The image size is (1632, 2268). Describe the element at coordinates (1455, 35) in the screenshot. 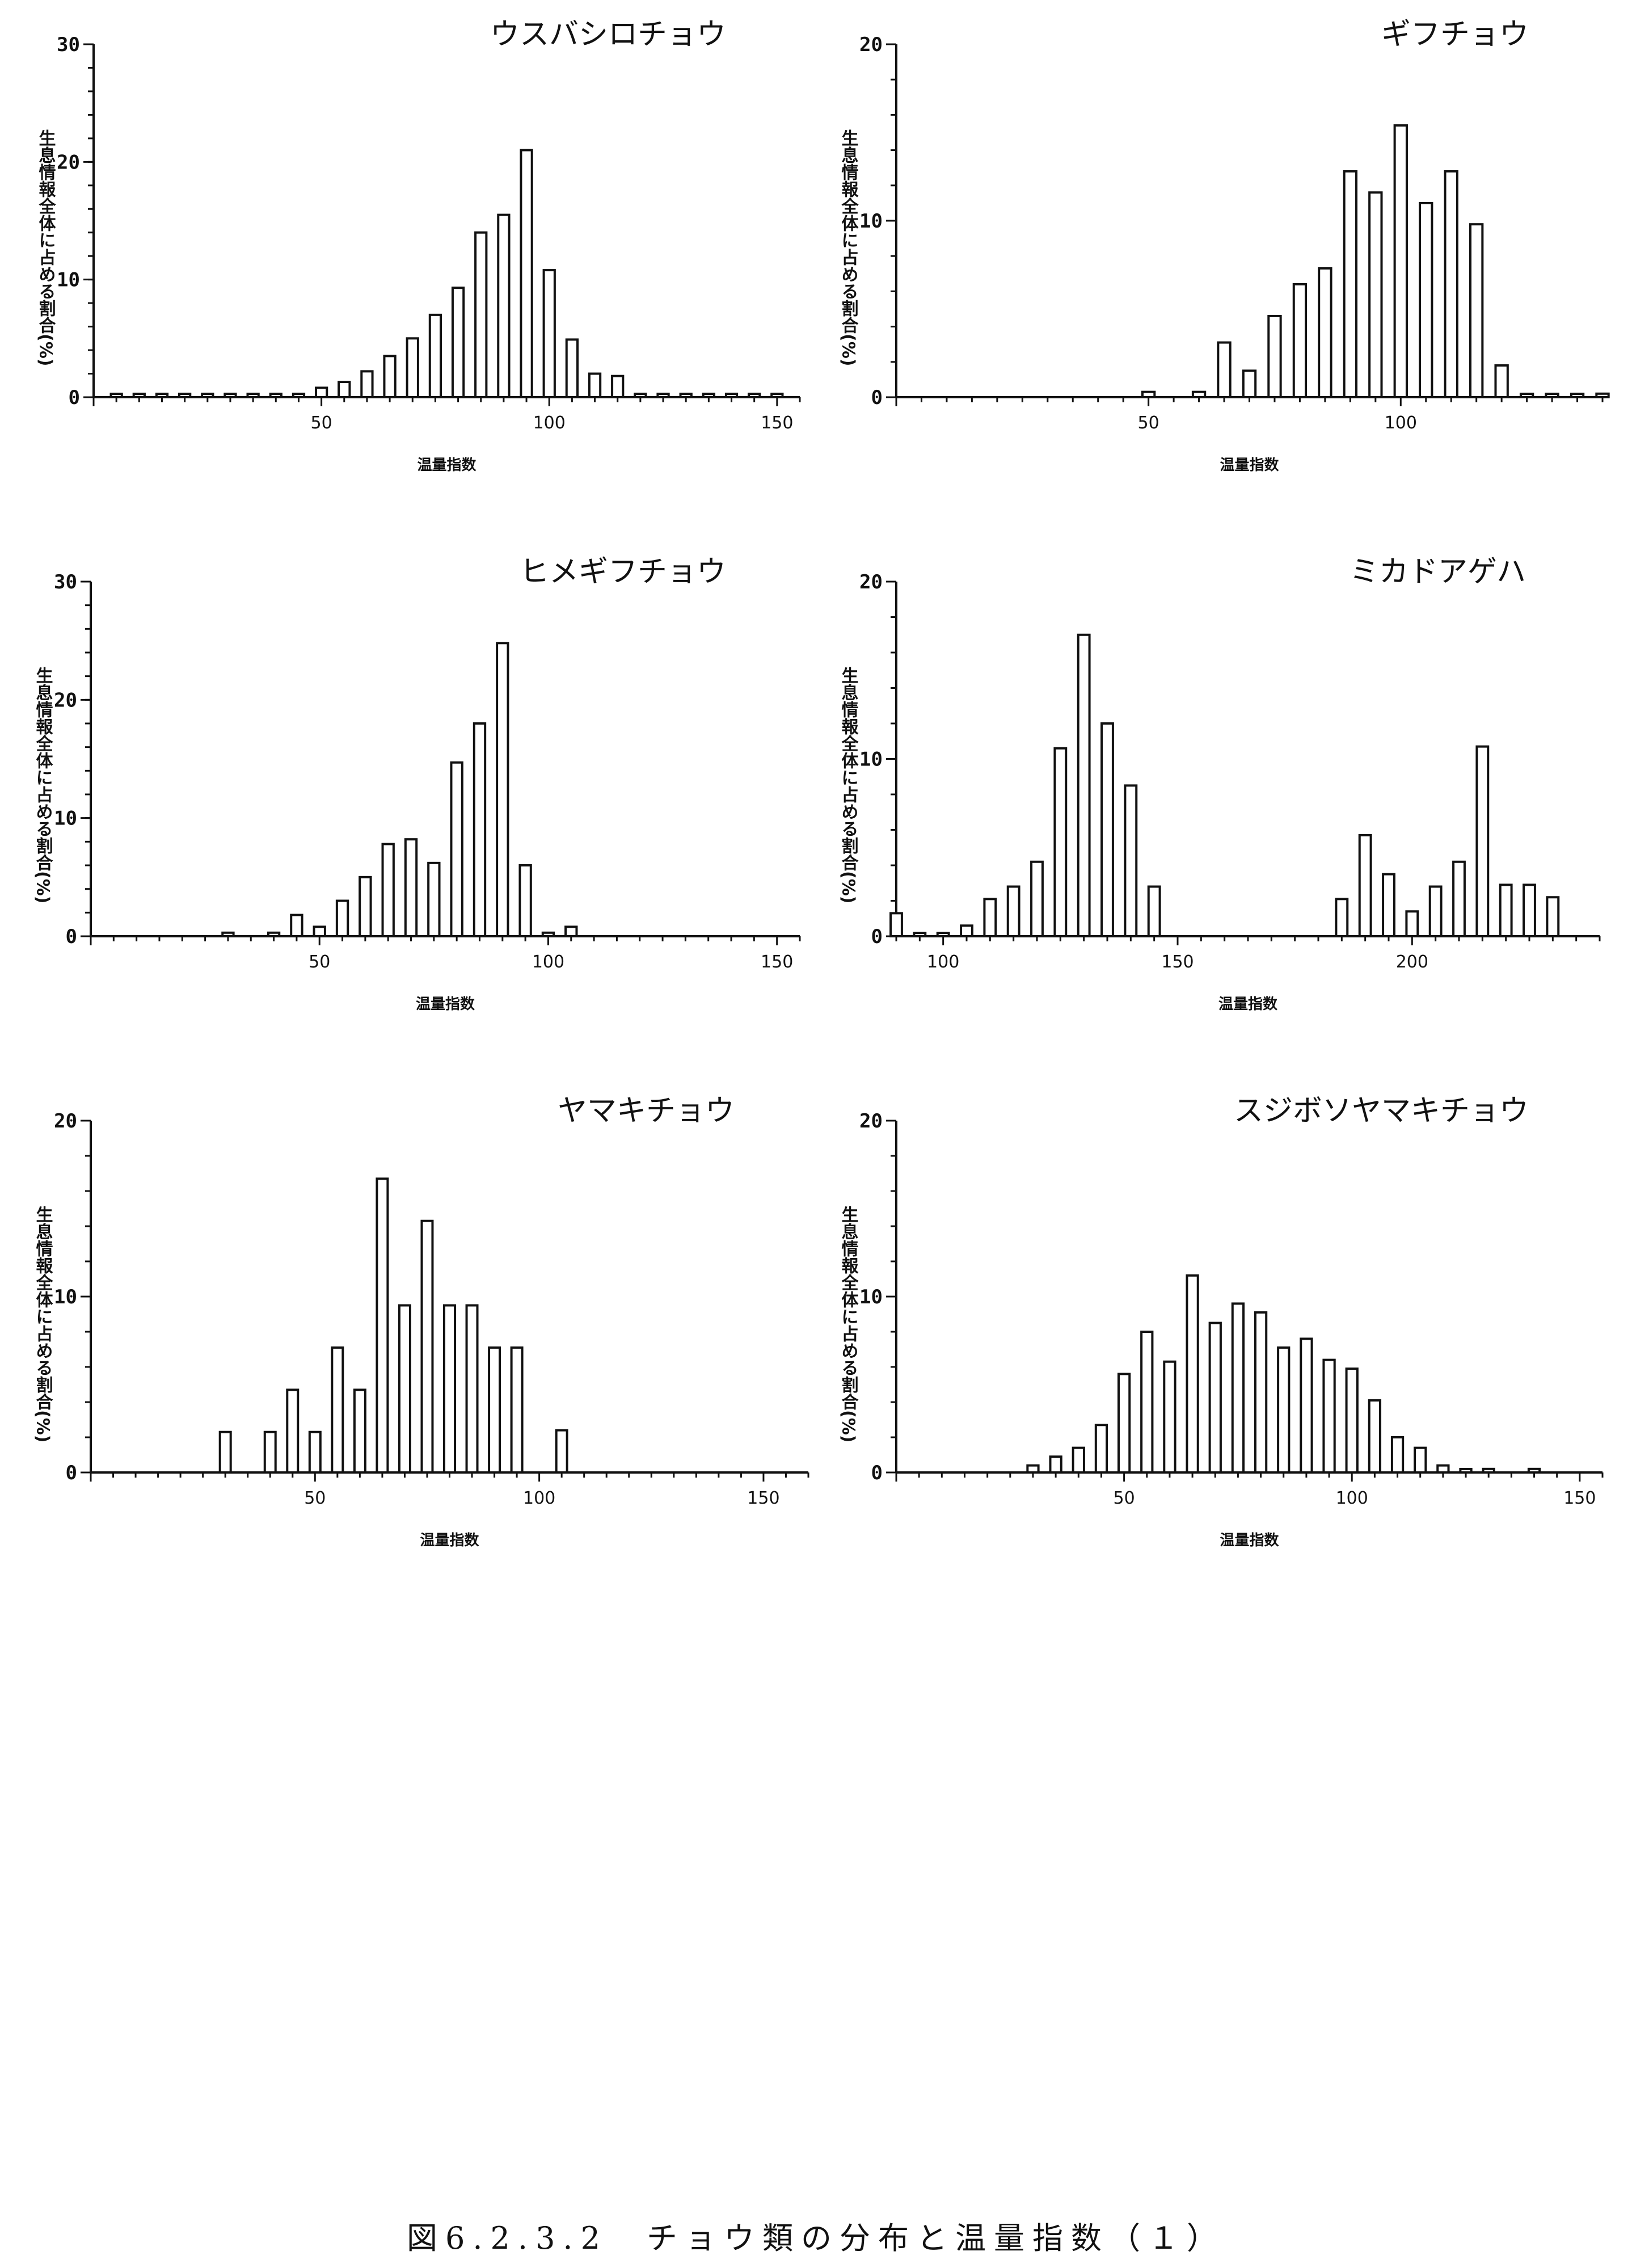

I see `chart-title: ギフチョウ` at that location.